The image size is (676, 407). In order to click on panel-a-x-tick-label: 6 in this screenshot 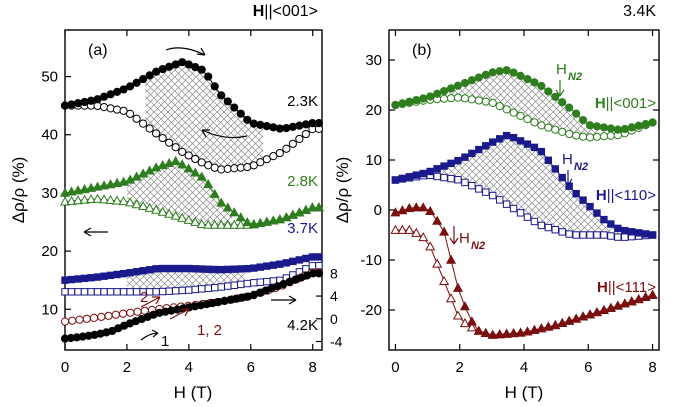, I will do `click(251, 367)`.